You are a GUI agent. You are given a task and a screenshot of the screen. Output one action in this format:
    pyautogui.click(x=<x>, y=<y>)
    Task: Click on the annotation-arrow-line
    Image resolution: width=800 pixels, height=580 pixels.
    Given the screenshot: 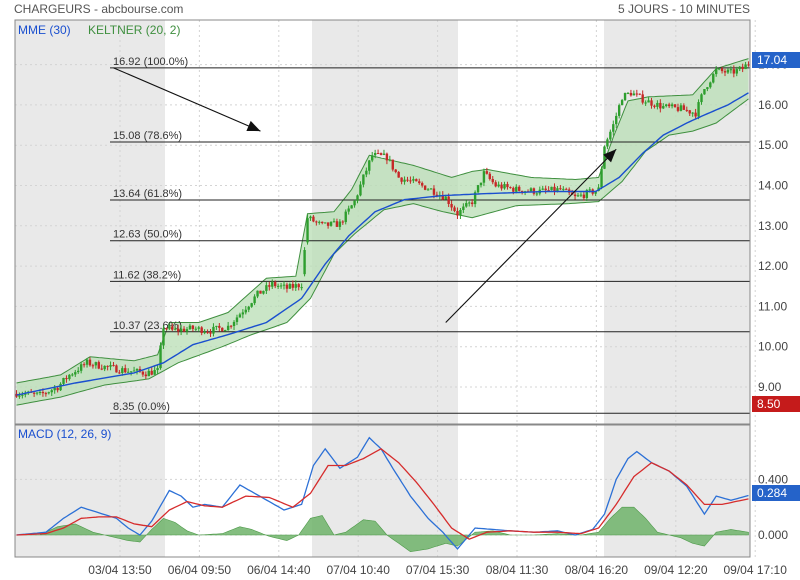 What is the action you would take?
    pyautogui.click(x=187, y=99)
    